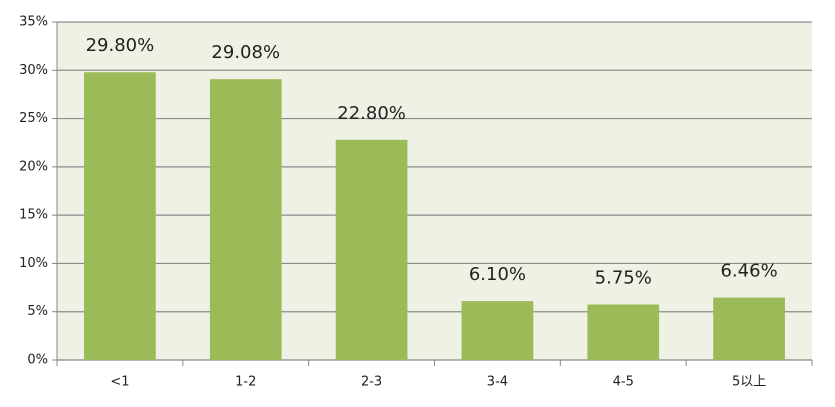  Describe the element at coordinates (497, 274) in the screenshot. I see `value-label: 6.10%` at that location.